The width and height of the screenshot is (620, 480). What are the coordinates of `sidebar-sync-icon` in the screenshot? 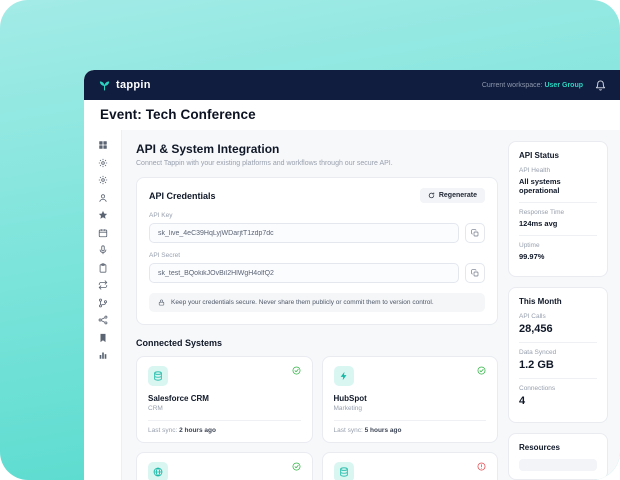 It's located at (103, 285).